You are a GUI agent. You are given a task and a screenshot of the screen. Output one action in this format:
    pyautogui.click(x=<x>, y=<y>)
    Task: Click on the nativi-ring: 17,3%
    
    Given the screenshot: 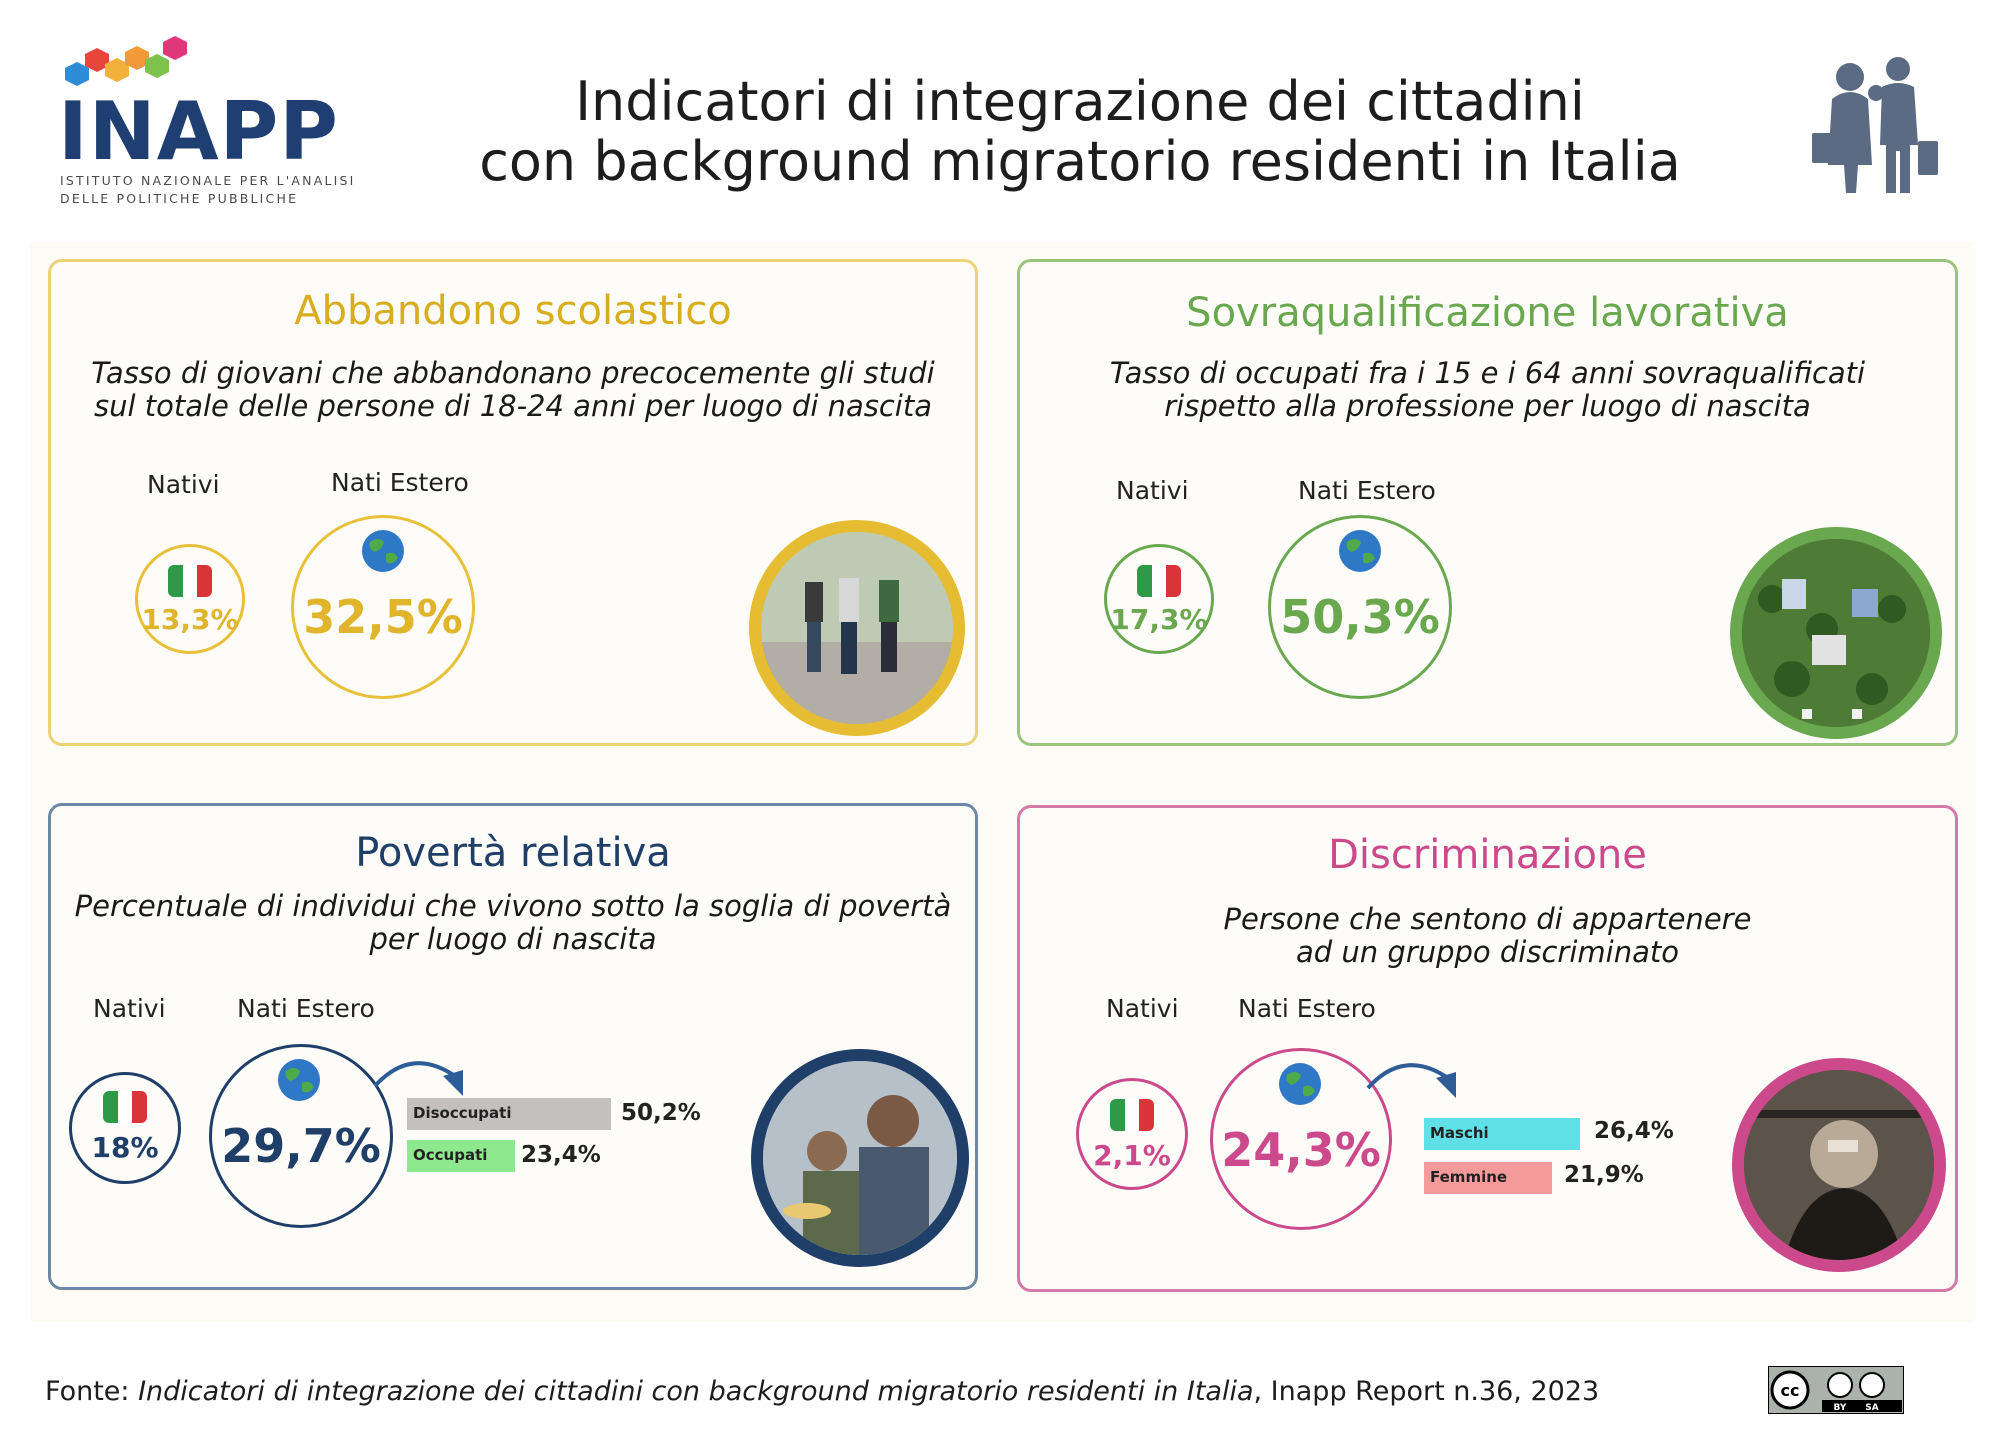 What is the action you would take?
    pyautogui.click(x=1159, y=599)
    